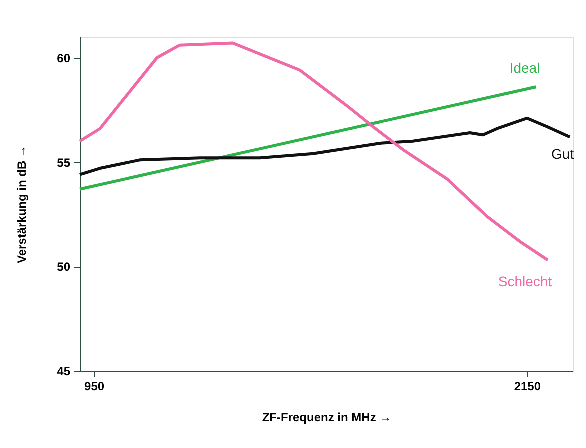 The height and width of the screenshot is (448, 586). I want to click on x-axis-title: ZF-Frequenz in MHz →, so click(327, 417).